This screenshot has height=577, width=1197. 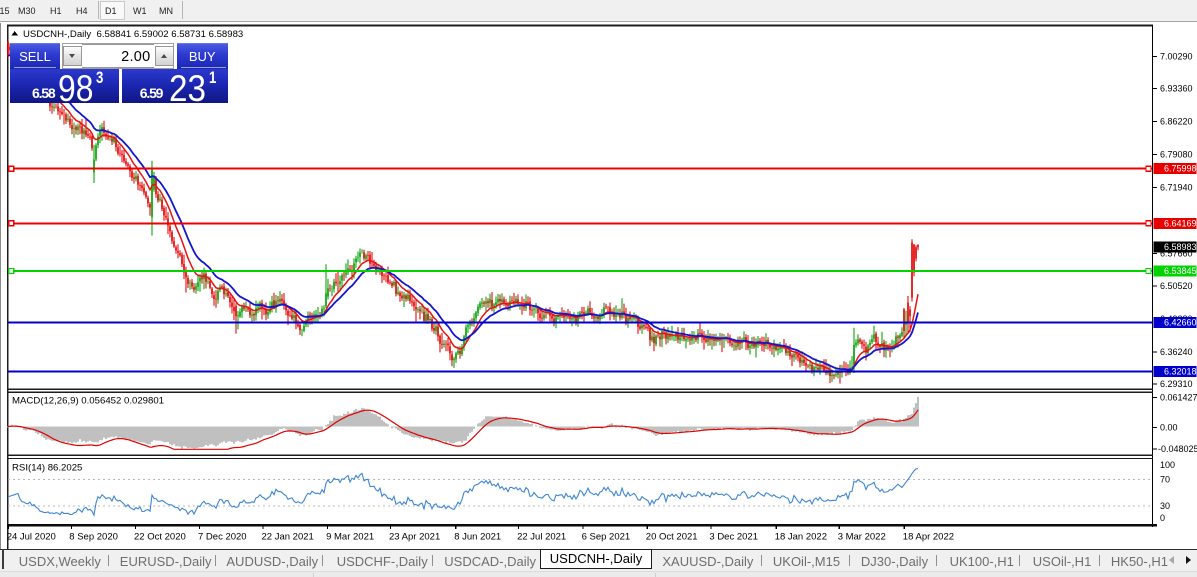 What do you see at coordinates (1176, 155) in the screenshot?
I see `svg-text: 6.79080` at bounding box center [1176, 155].